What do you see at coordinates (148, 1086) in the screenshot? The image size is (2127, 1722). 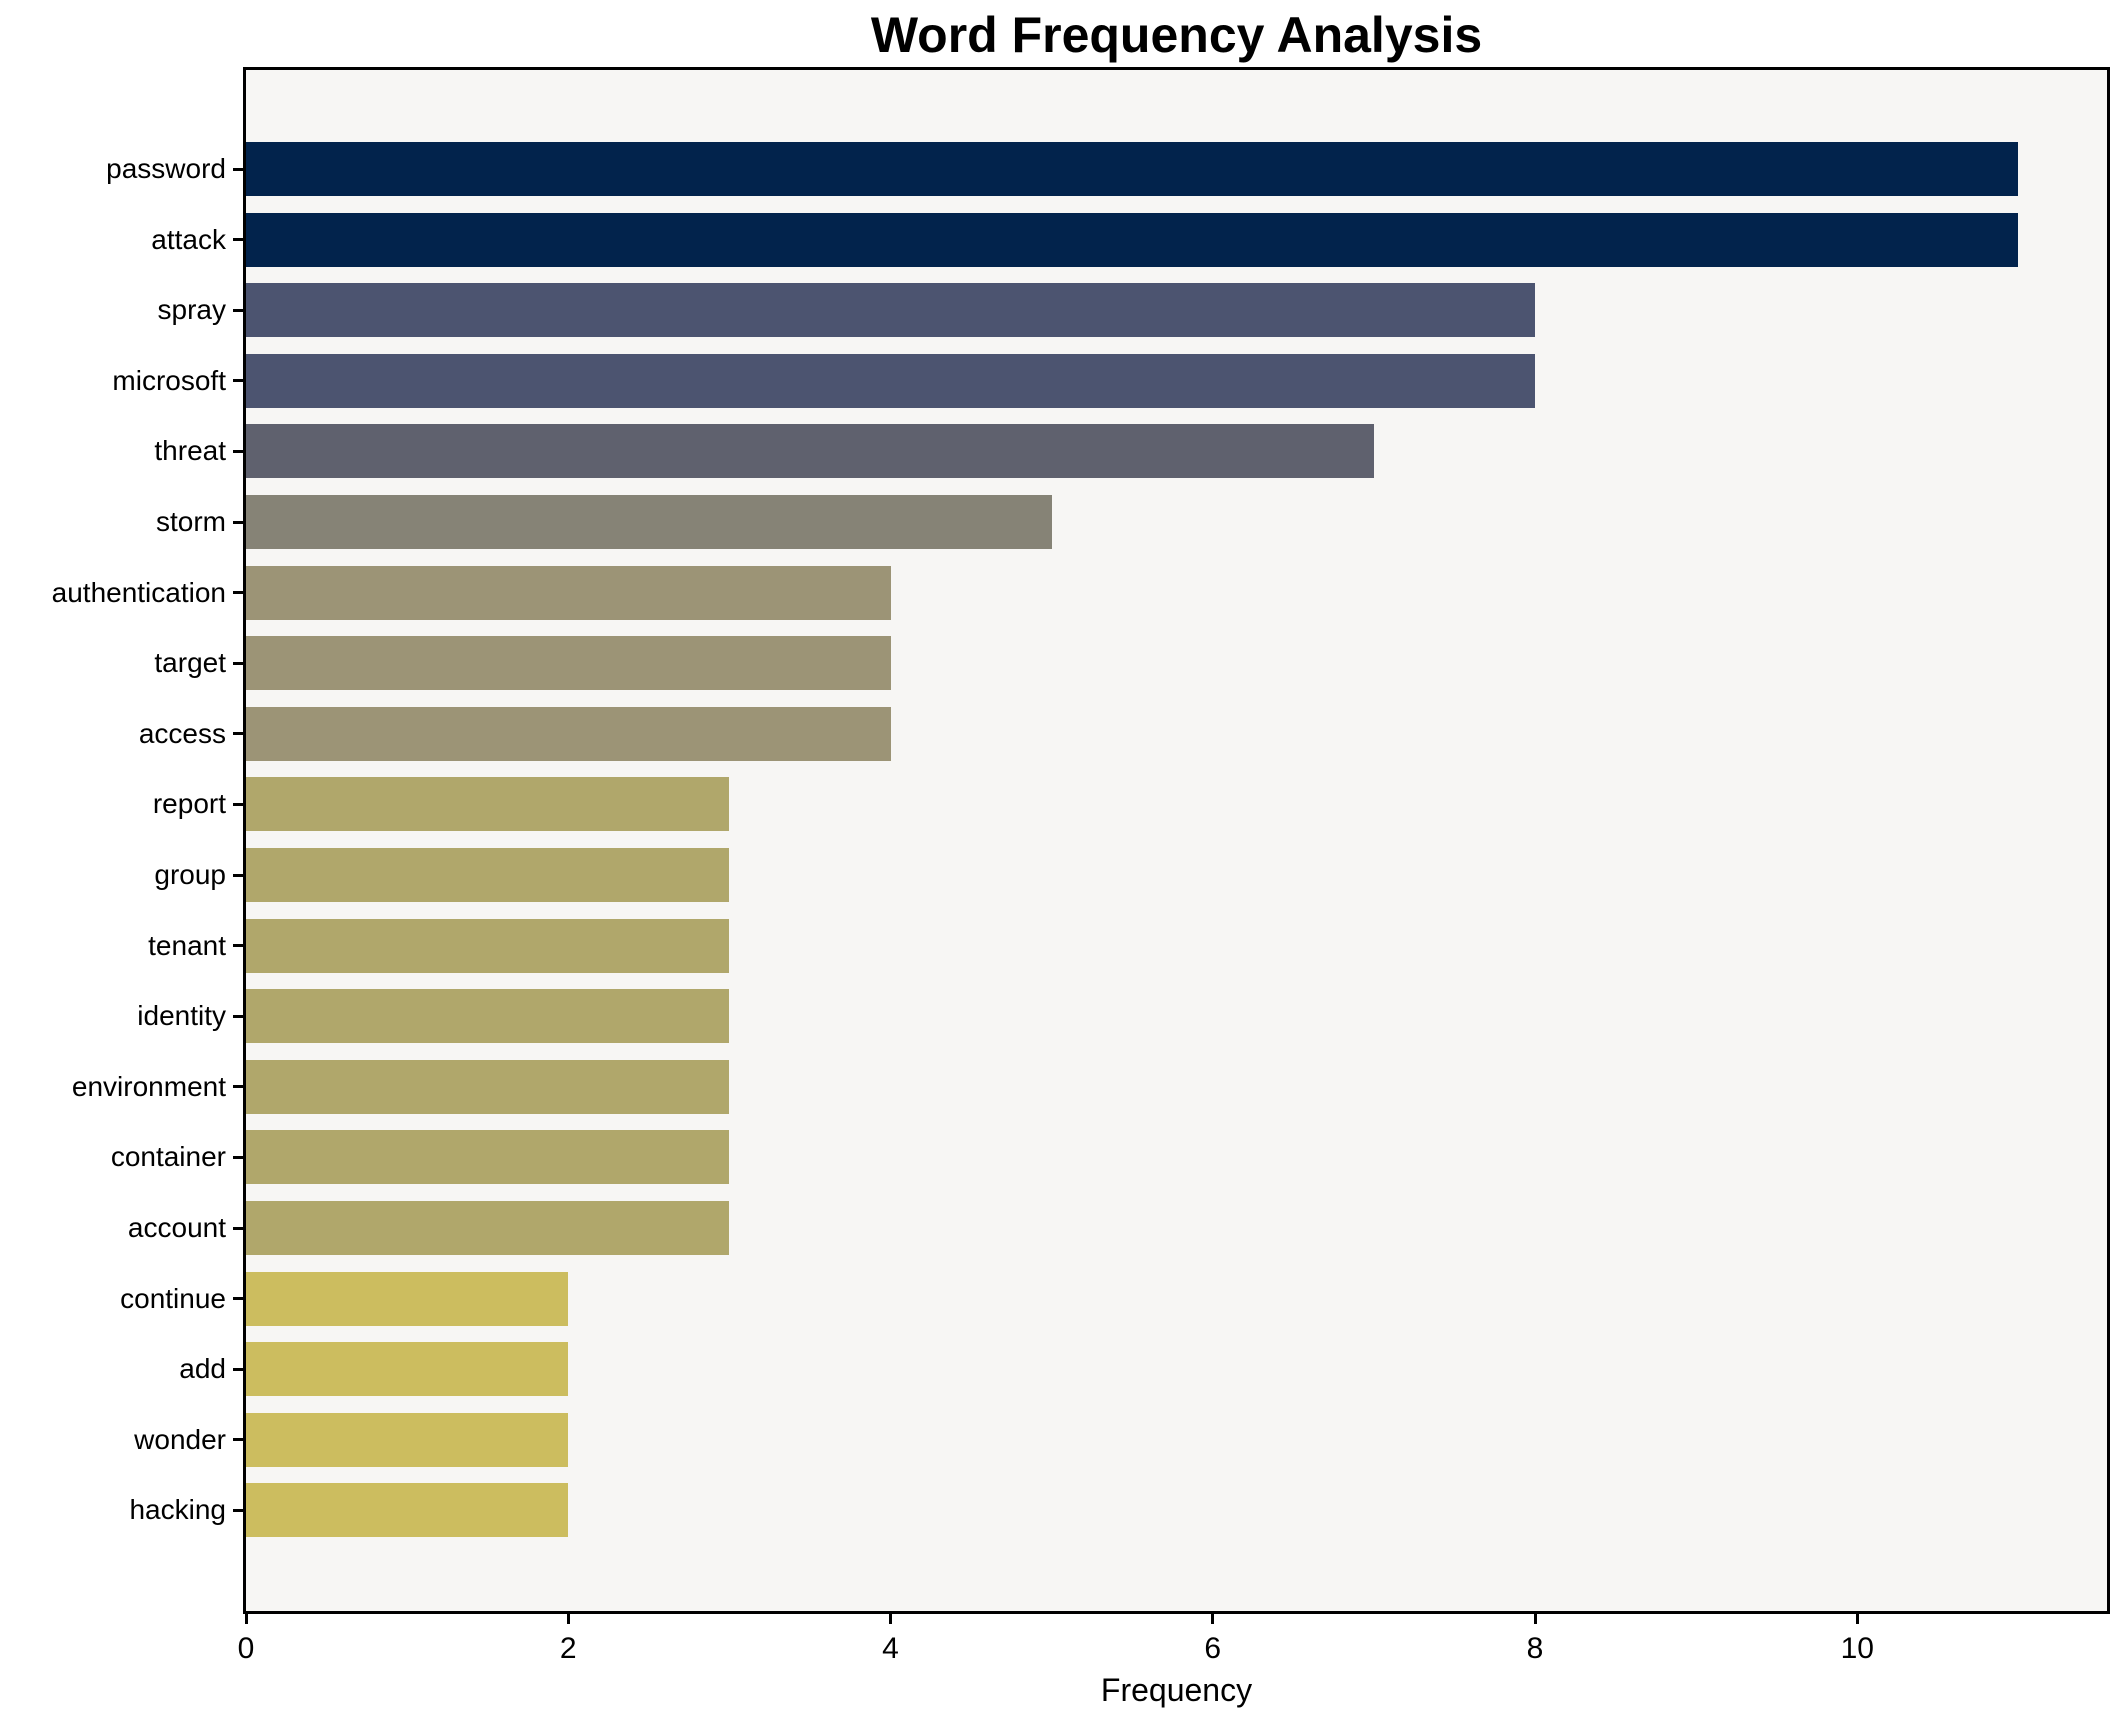 I see `y-tick-label-environment: environment` at bounding box center [148, 1086].